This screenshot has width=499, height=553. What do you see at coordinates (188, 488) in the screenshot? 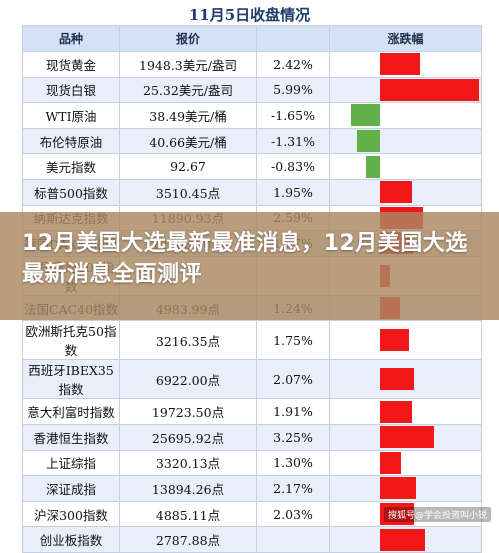
I see `instrument-price: 13894.26点` at bounding box center [188, 488].